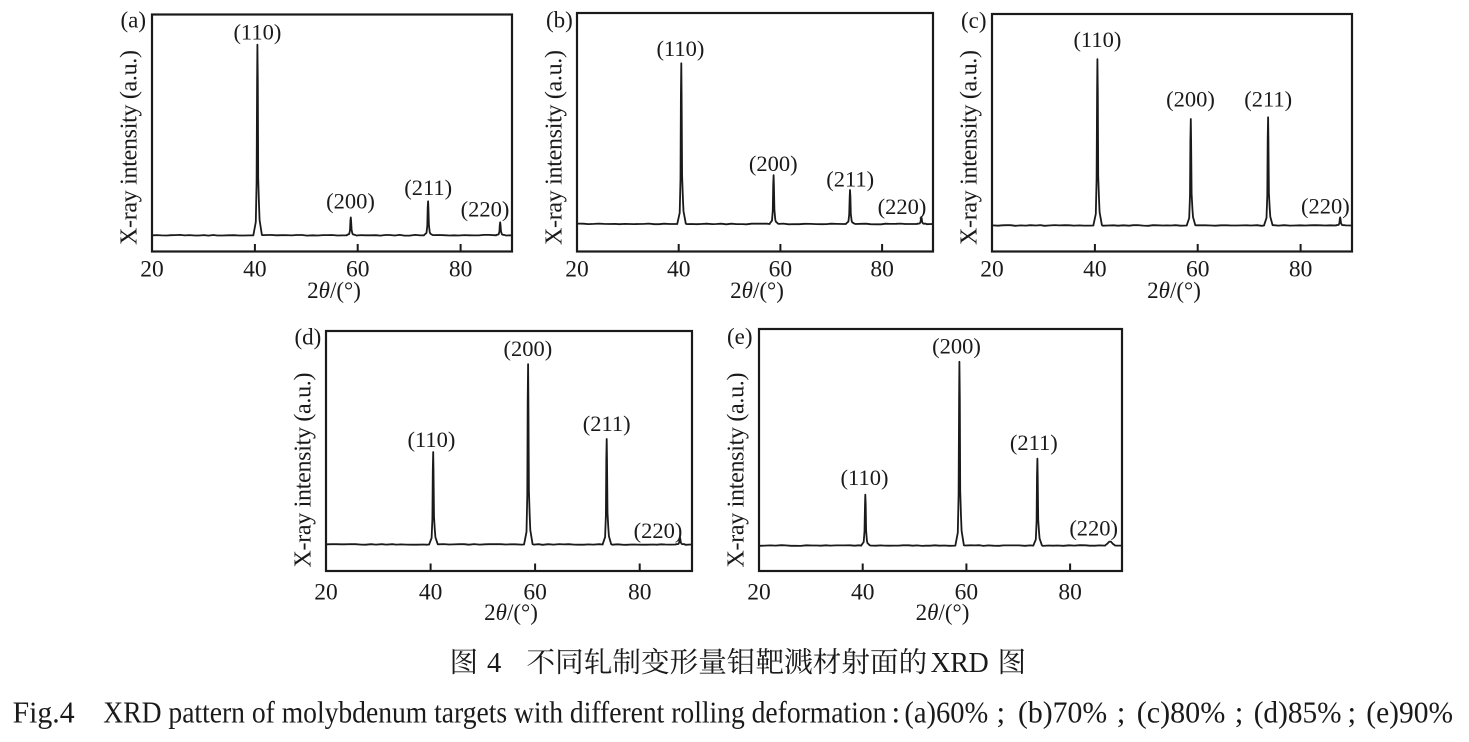  I want to click on svg-text: (c)80%, so click(1181, 712).